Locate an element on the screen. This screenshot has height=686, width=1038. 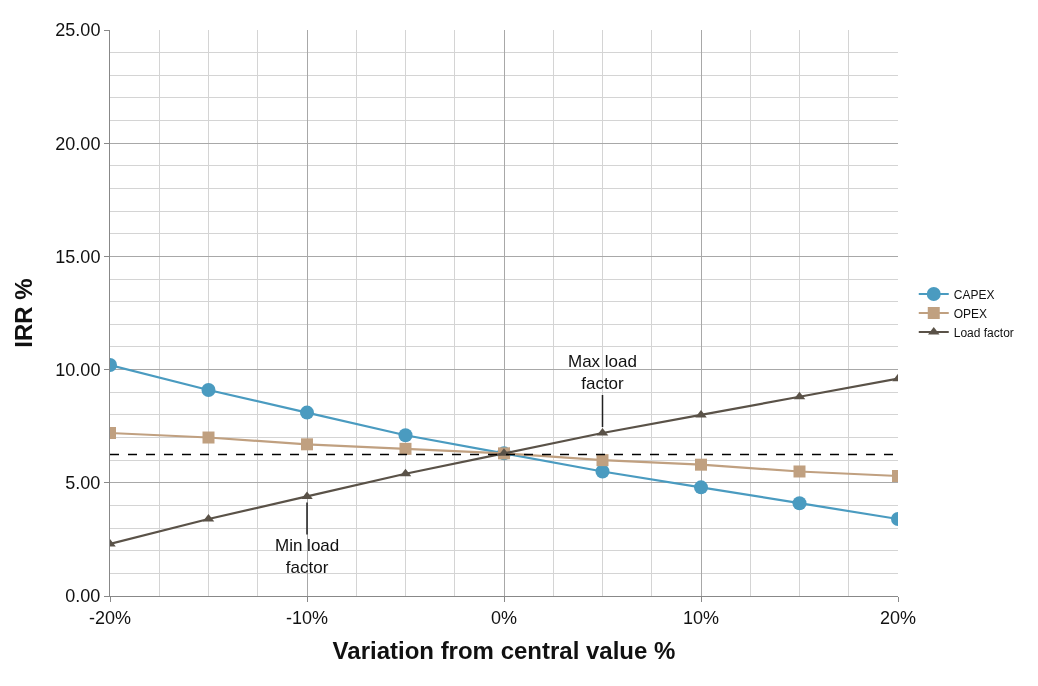
legend-label: OPEX is located at coordinates (970, 313).